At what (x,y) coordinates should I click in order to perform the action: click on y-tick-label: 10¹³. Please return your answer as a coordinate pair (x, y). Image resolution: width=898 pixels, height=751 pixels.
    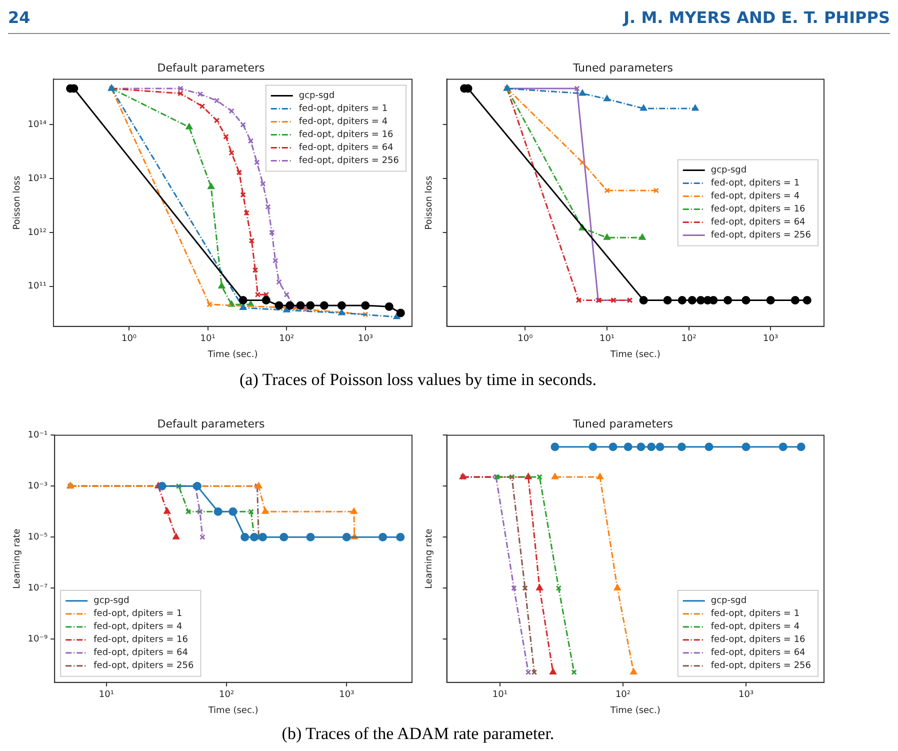
    Looking at the image, I should click on (37, 179).